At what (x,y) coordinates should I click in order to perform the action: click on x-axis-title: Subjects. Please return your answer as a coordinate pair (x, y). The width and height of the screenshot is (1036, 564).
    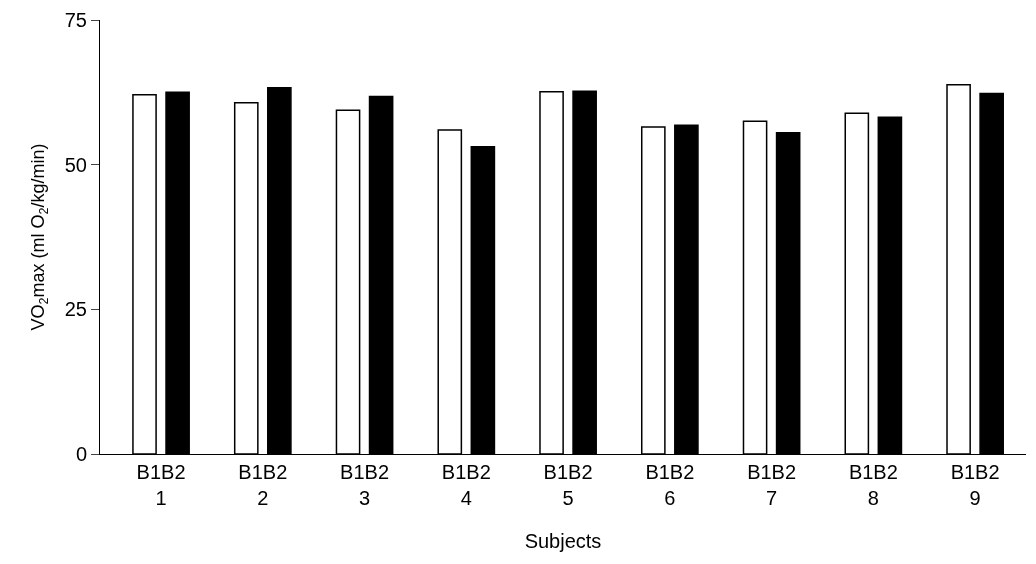
    Looking at the image, I should click on (563, 540).